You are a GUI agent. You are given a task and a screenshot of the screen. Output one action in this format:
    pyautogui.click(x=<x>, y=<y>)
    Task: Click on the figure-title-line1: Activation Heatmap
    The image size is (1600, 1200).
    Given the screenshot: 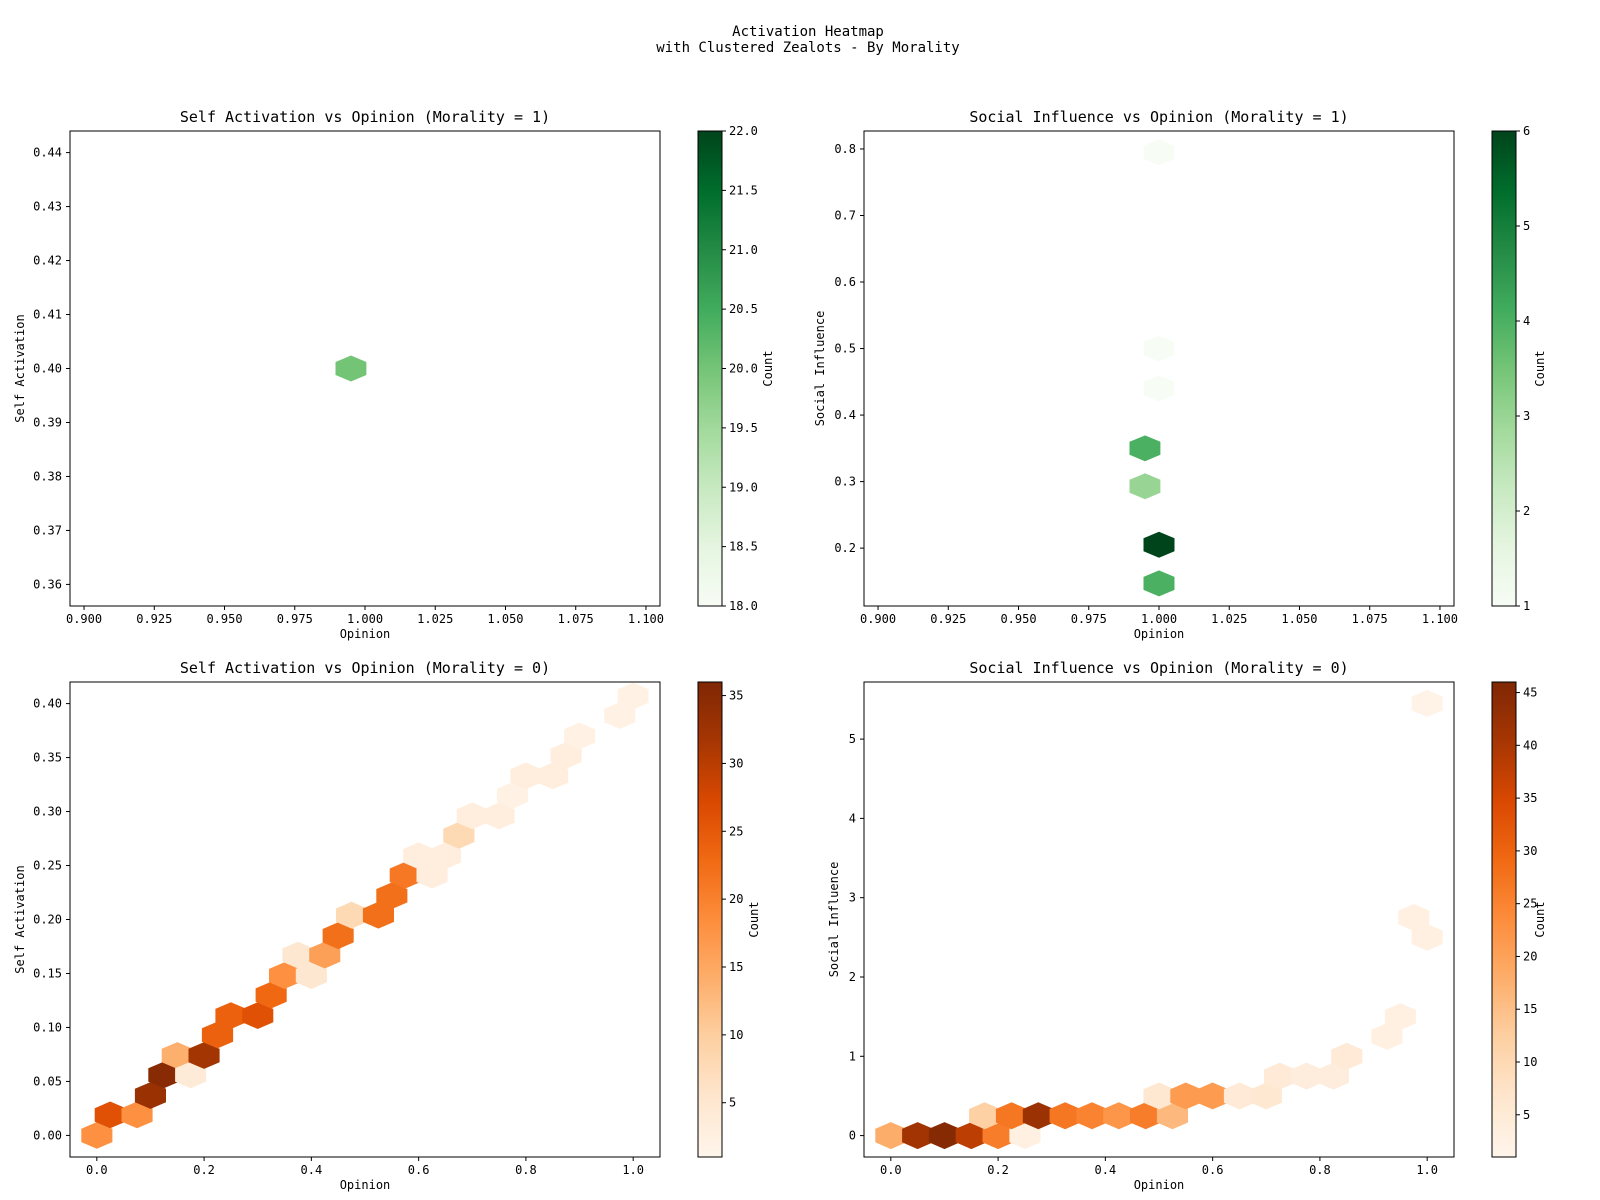 What is the action you would take?
    pyautogui.click(x=808, y=32)
    